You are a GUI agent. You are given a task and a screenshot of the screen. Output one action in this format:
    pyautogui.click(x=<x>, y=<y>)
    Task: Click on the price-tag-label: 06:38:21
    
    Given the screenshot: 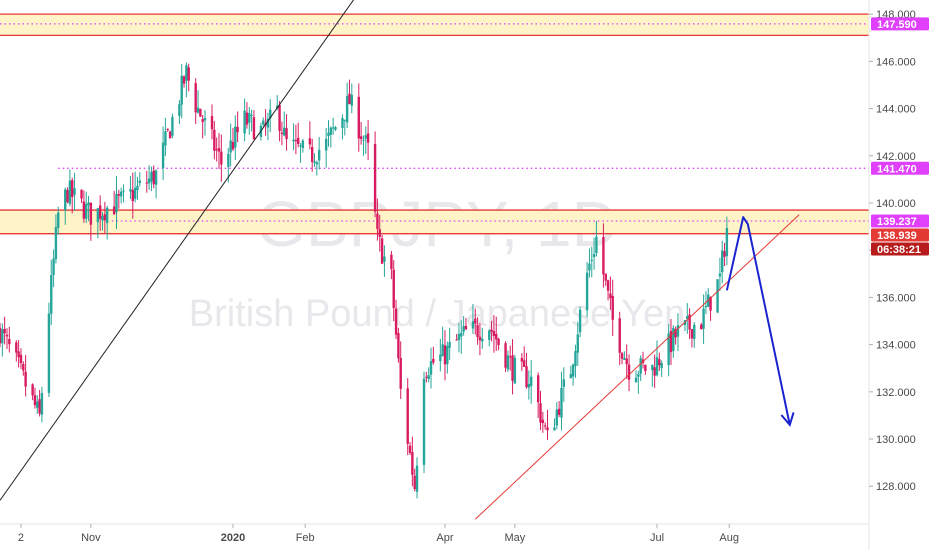 What is the action you would take?
    pyautogui.click(x=899, y=250)
    